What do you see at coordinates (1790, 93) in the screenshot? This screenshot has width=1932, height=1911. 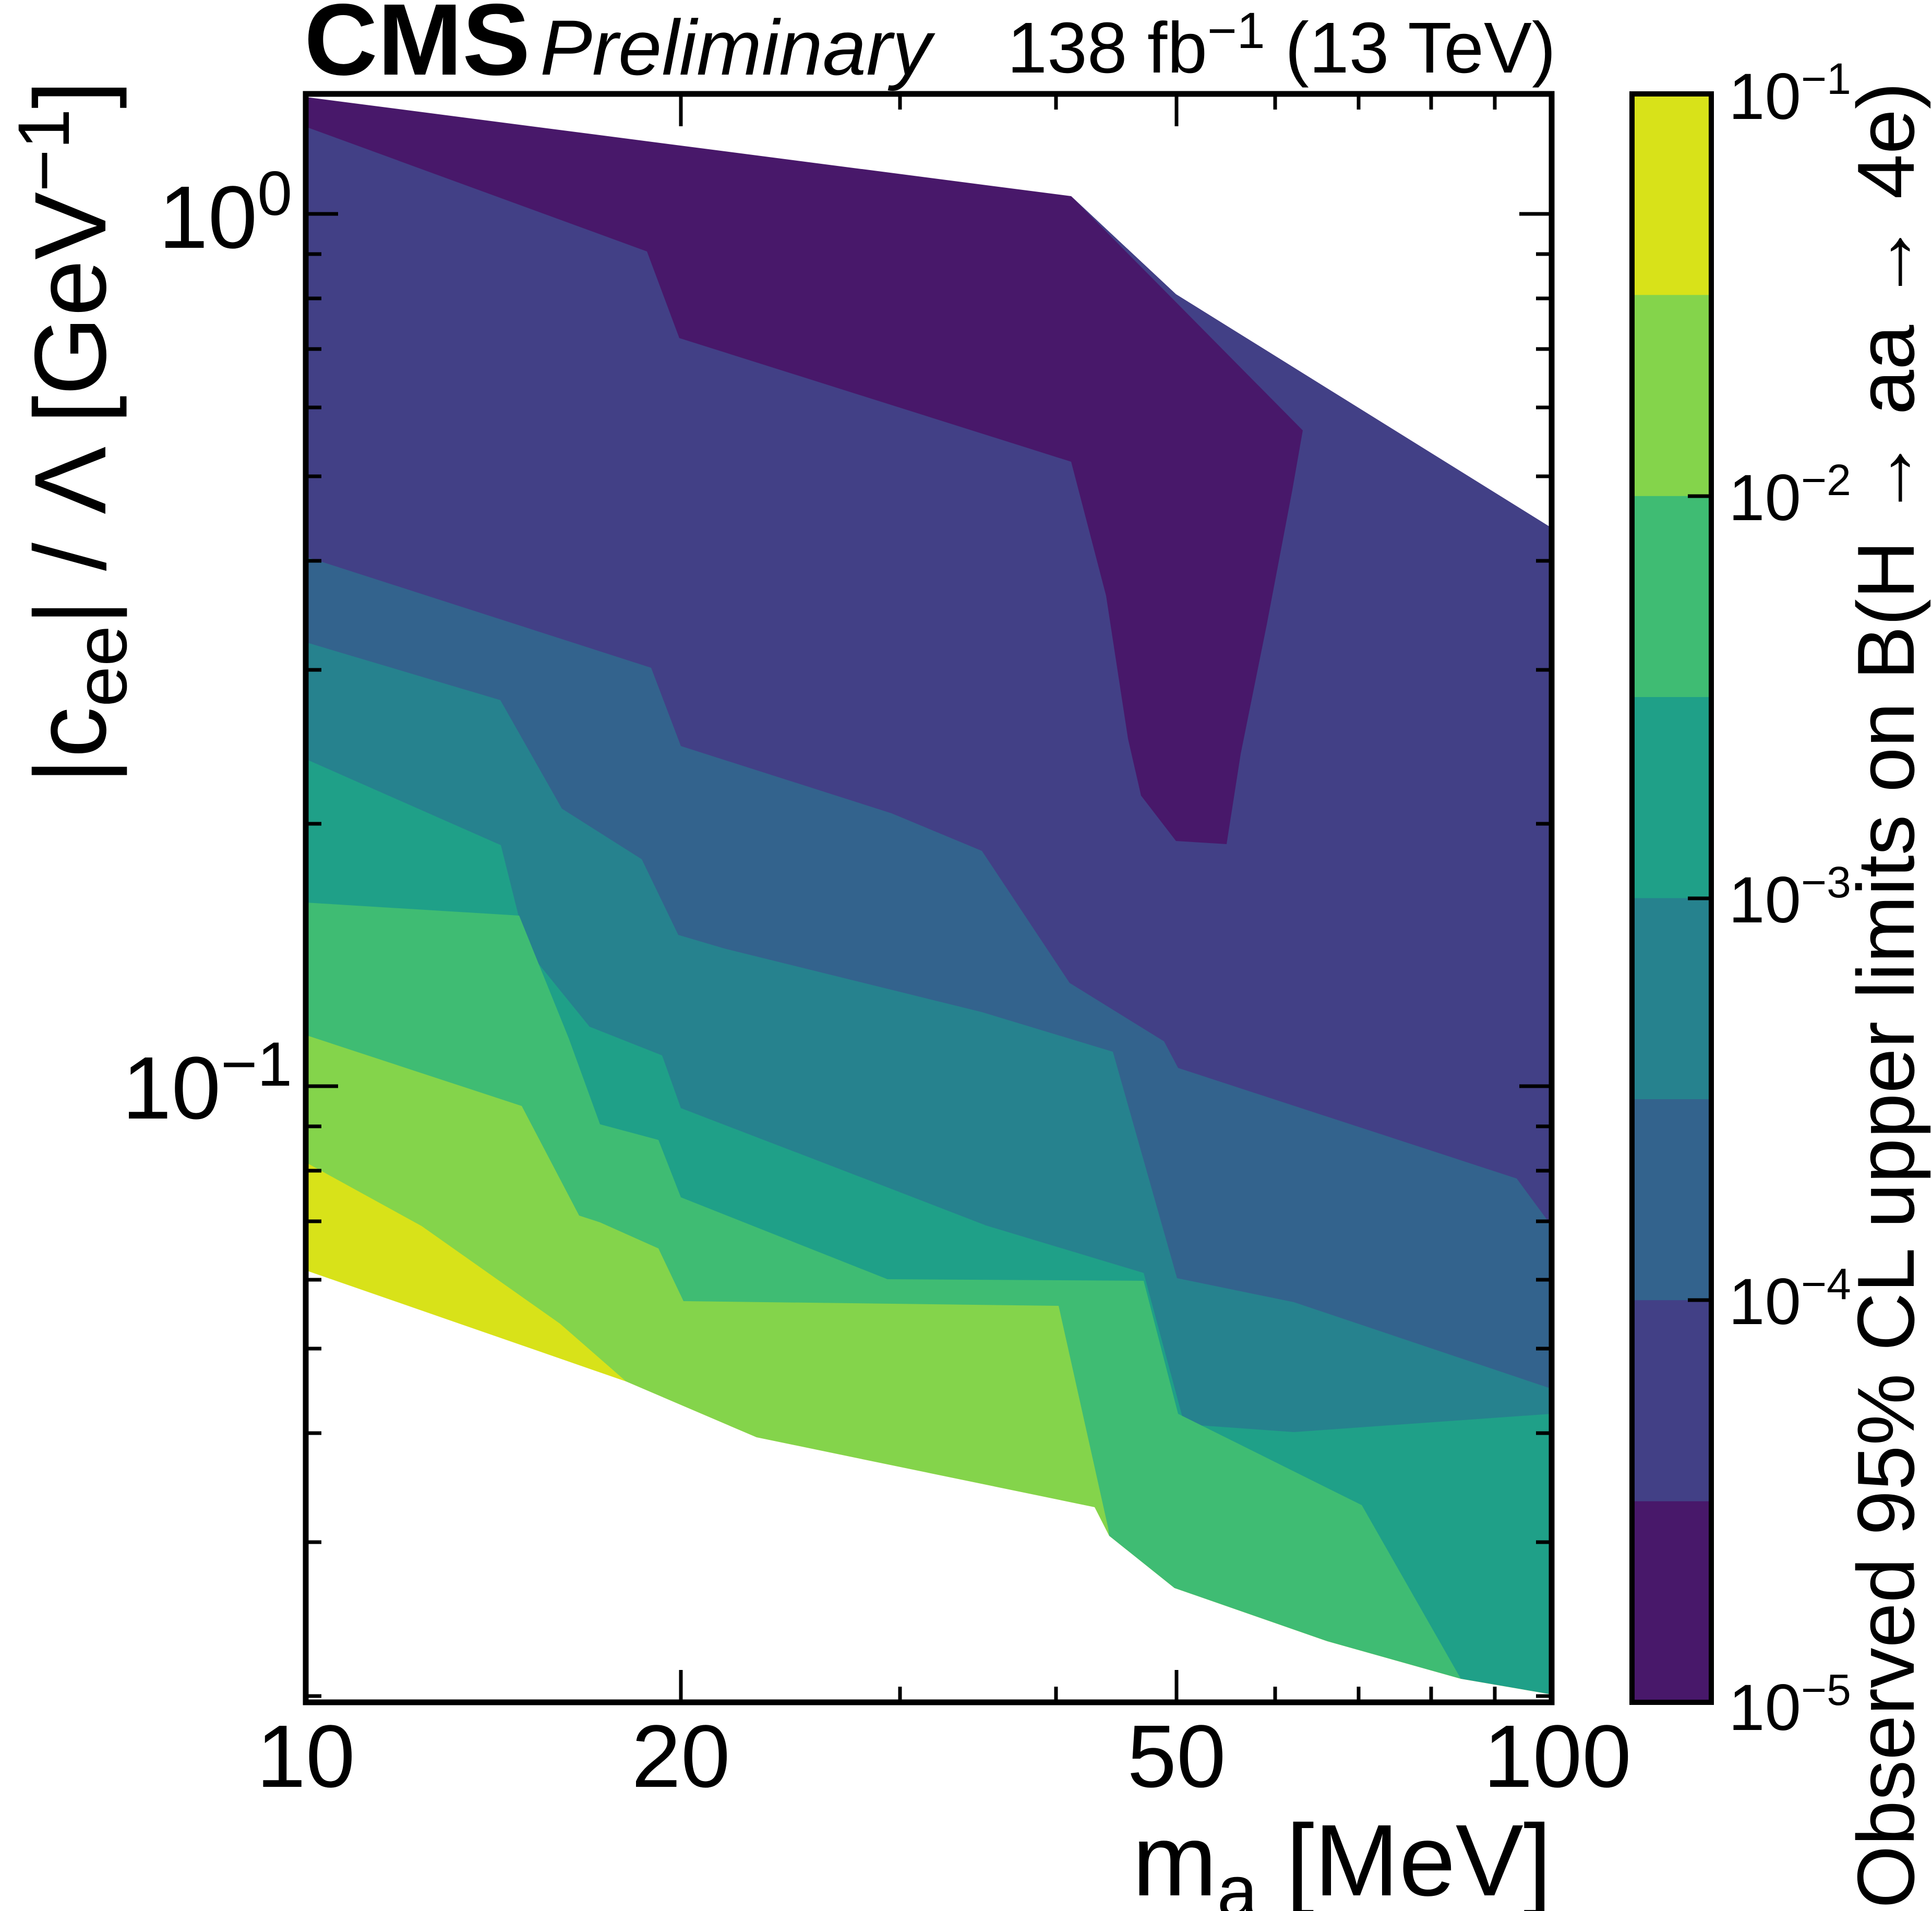 I see `svg-text: 10⁻¹` at bounding box center [1790, 93].